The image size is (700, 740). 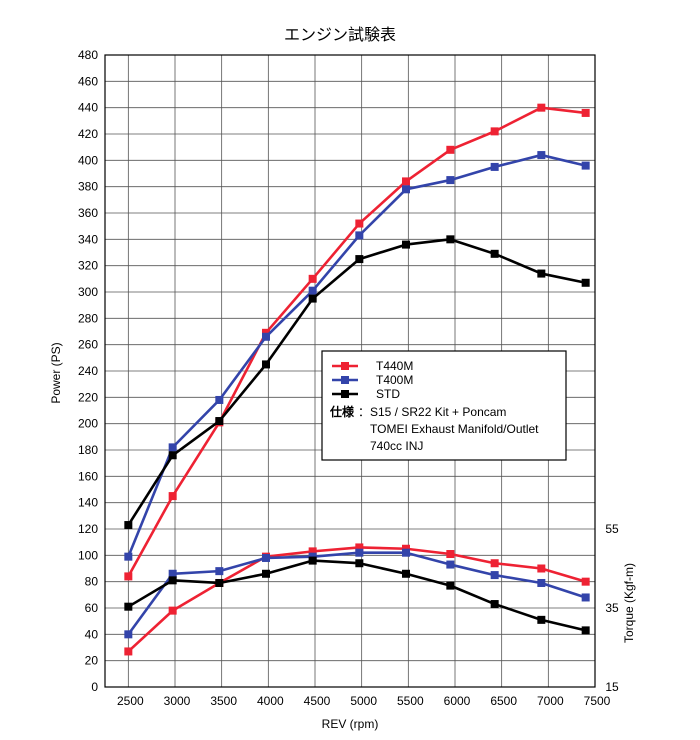 I want to click on y-tick-label: 240, so click(x=88, y=371).